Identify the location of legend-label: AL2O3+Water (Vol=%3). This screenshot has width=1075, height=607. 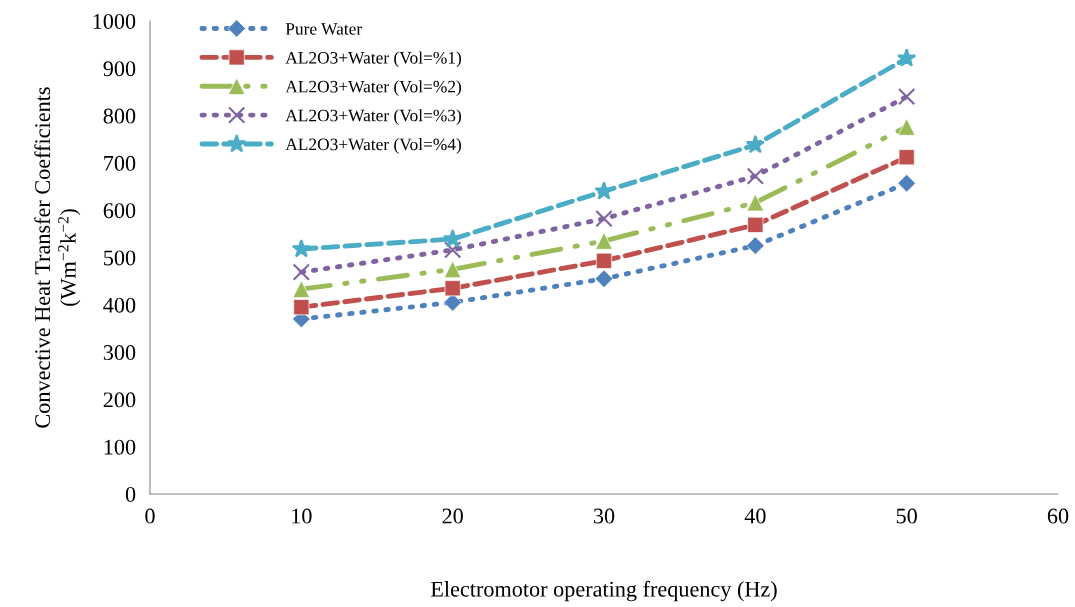
(373, 117).